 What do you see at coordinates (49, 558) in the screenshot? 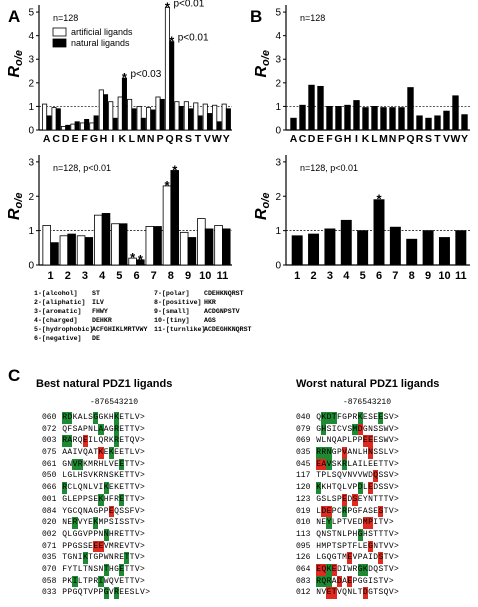
I see `ligand-id: 035` at bounding box center [49, 558].